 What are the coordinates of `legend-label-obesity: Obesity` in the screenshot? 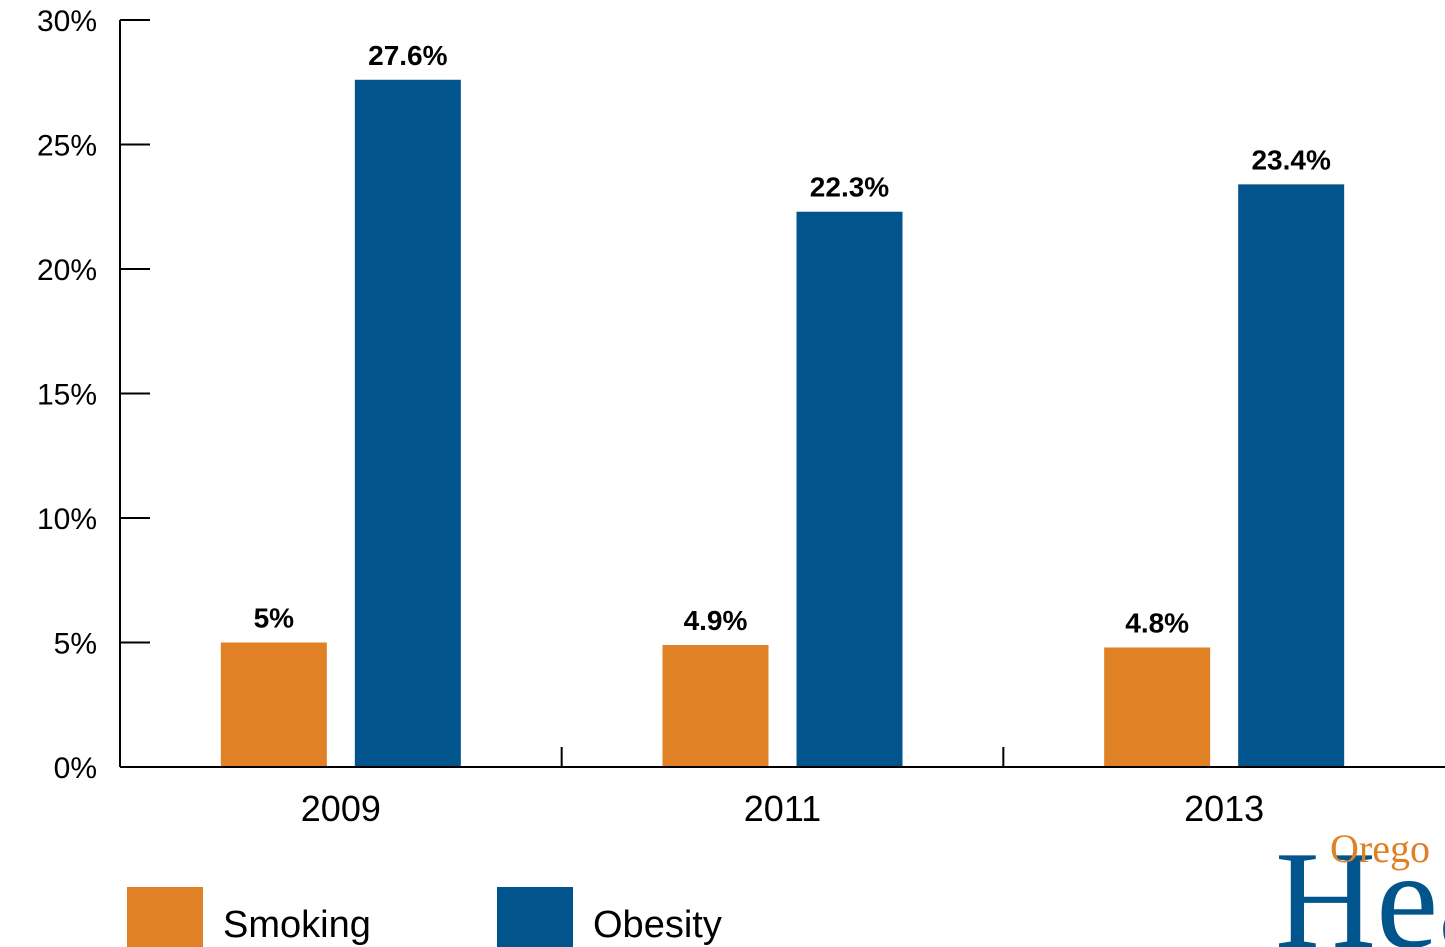 It's located at (657, 925).